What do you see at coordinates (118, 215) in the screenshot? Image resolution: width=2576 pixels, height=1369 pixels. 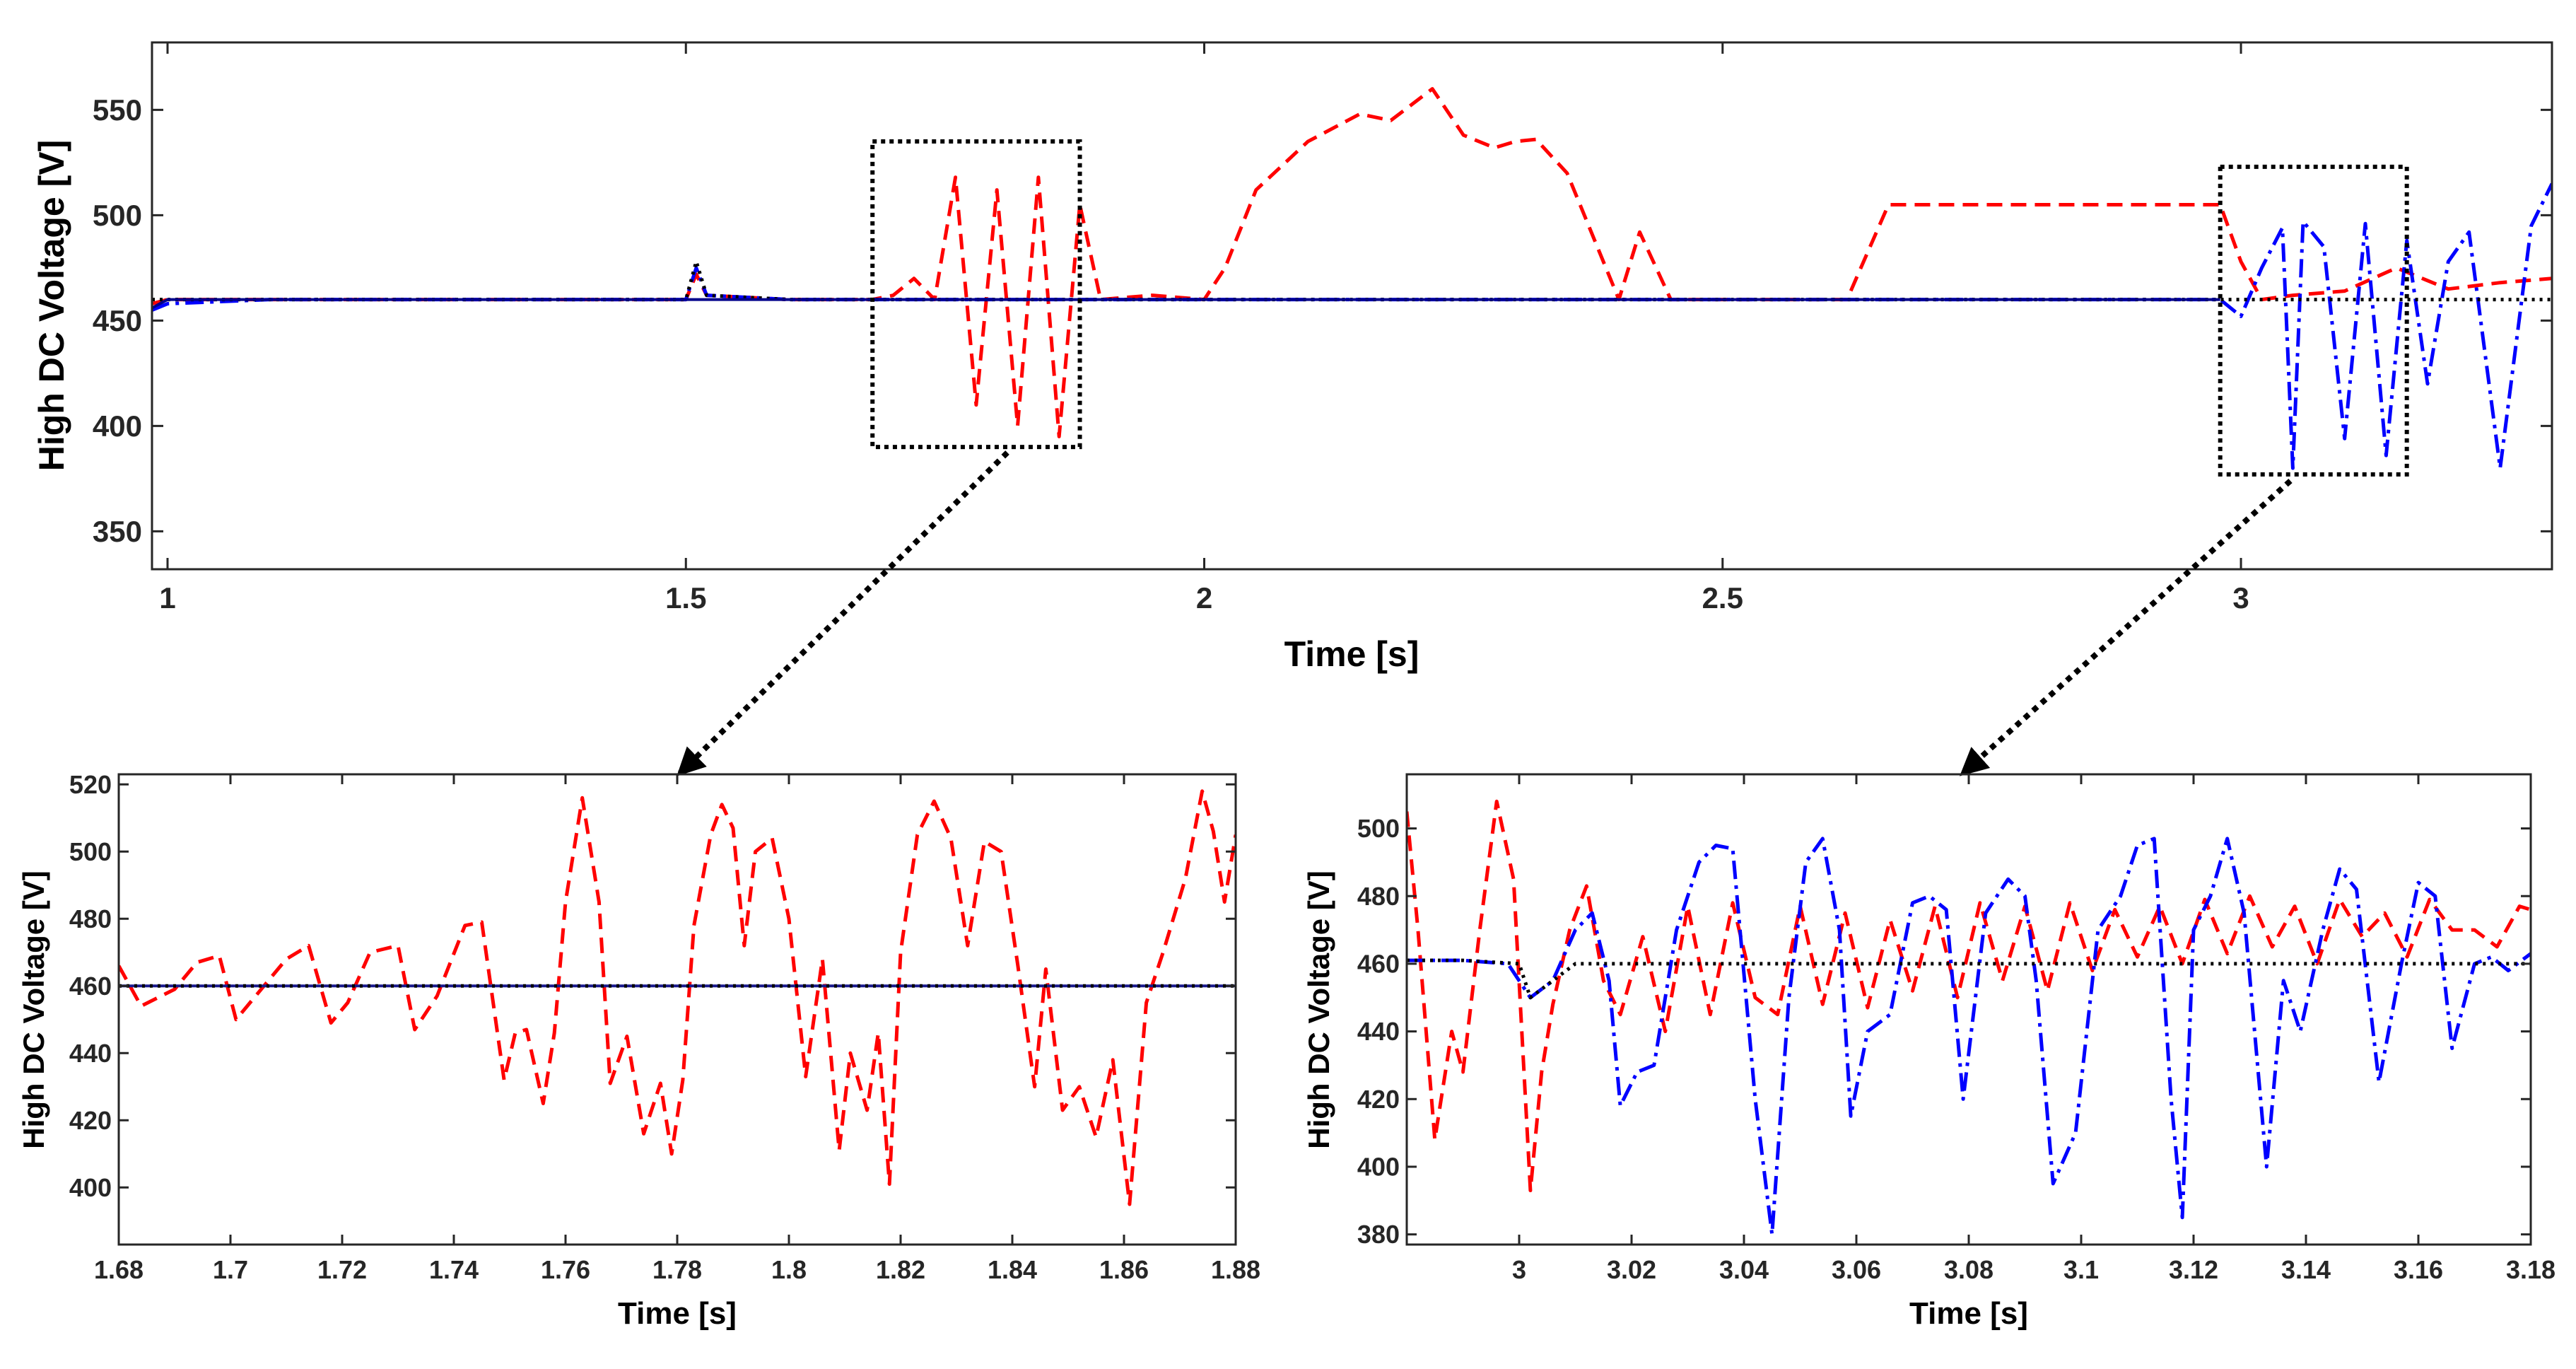 I see `main-y-tick-label: 500` at bounding box center [118, 215].